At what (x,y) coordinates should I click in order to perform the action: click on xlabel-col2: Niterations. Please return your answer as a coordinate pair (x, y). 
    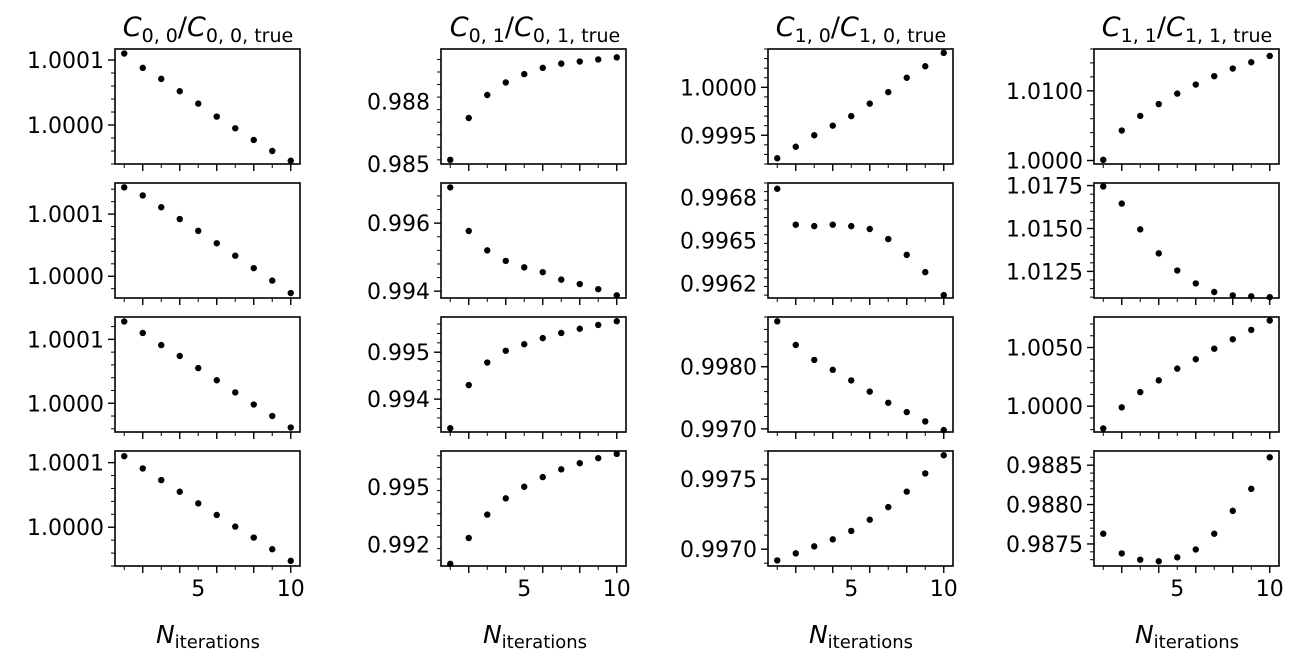
    Looking at the image, I should click on (861, 636).